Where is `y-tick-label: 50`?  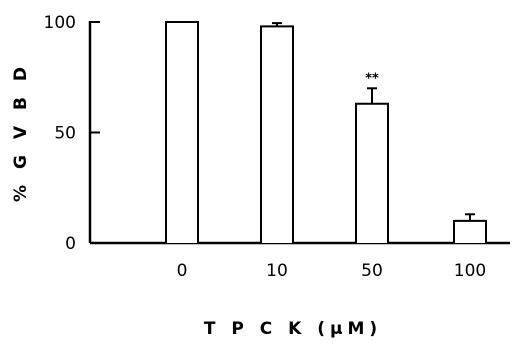
y-tick-label: 50 is located at coordinates (65, 134).